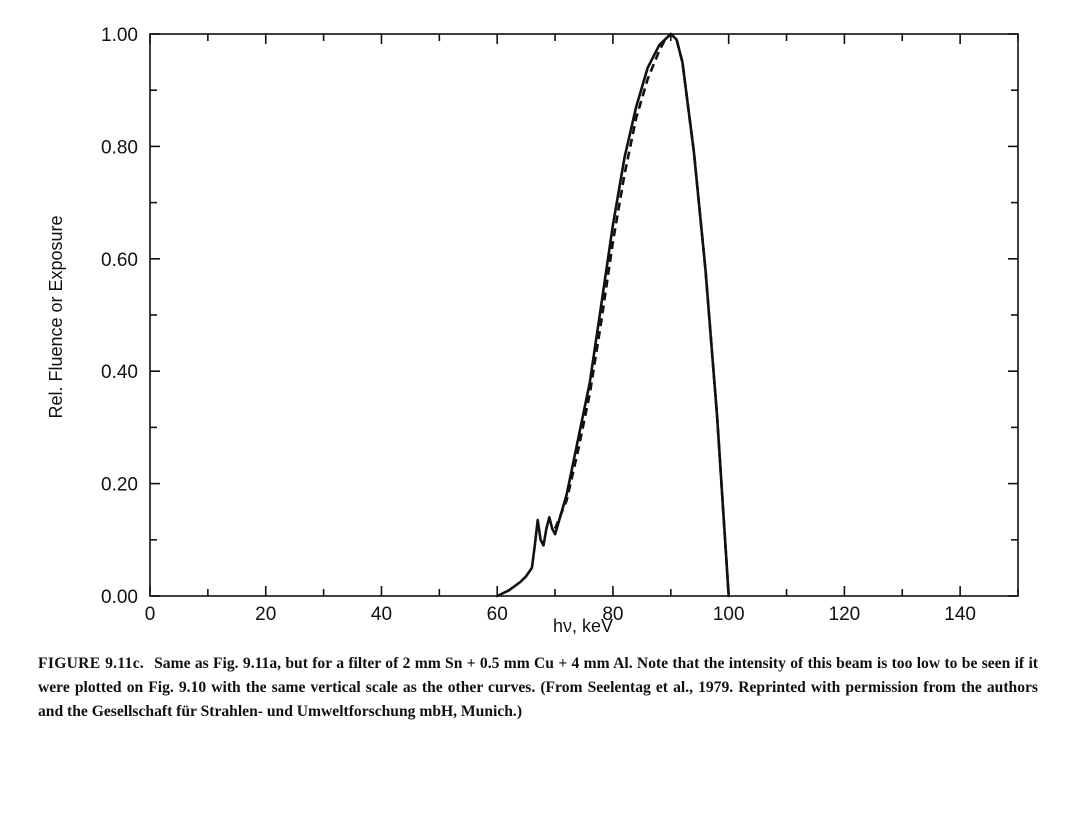  I want to click on y-tick-label: 0.40, so click(119, 372).